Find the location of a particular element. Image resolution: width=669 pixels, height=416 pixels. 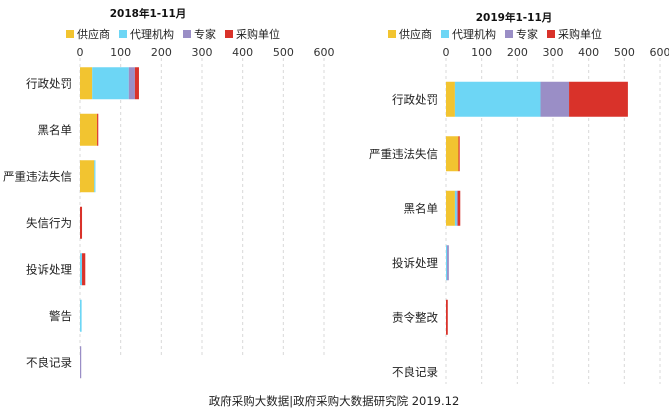

footer-source: 政府采购大数据|政府采购大数据研究院 2019.12 is located at coordinates (334, 401).